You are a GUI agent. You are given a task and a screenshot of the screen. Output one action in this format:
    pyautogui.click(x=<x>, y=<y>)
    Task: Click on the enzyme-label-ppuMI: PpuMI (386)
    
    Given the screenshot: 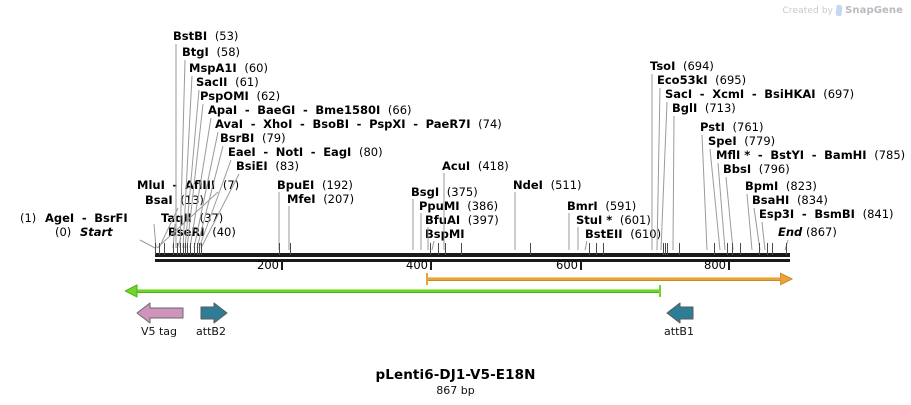 What is the action you would take?
    pyautogui.click(x=458, y=206)
    